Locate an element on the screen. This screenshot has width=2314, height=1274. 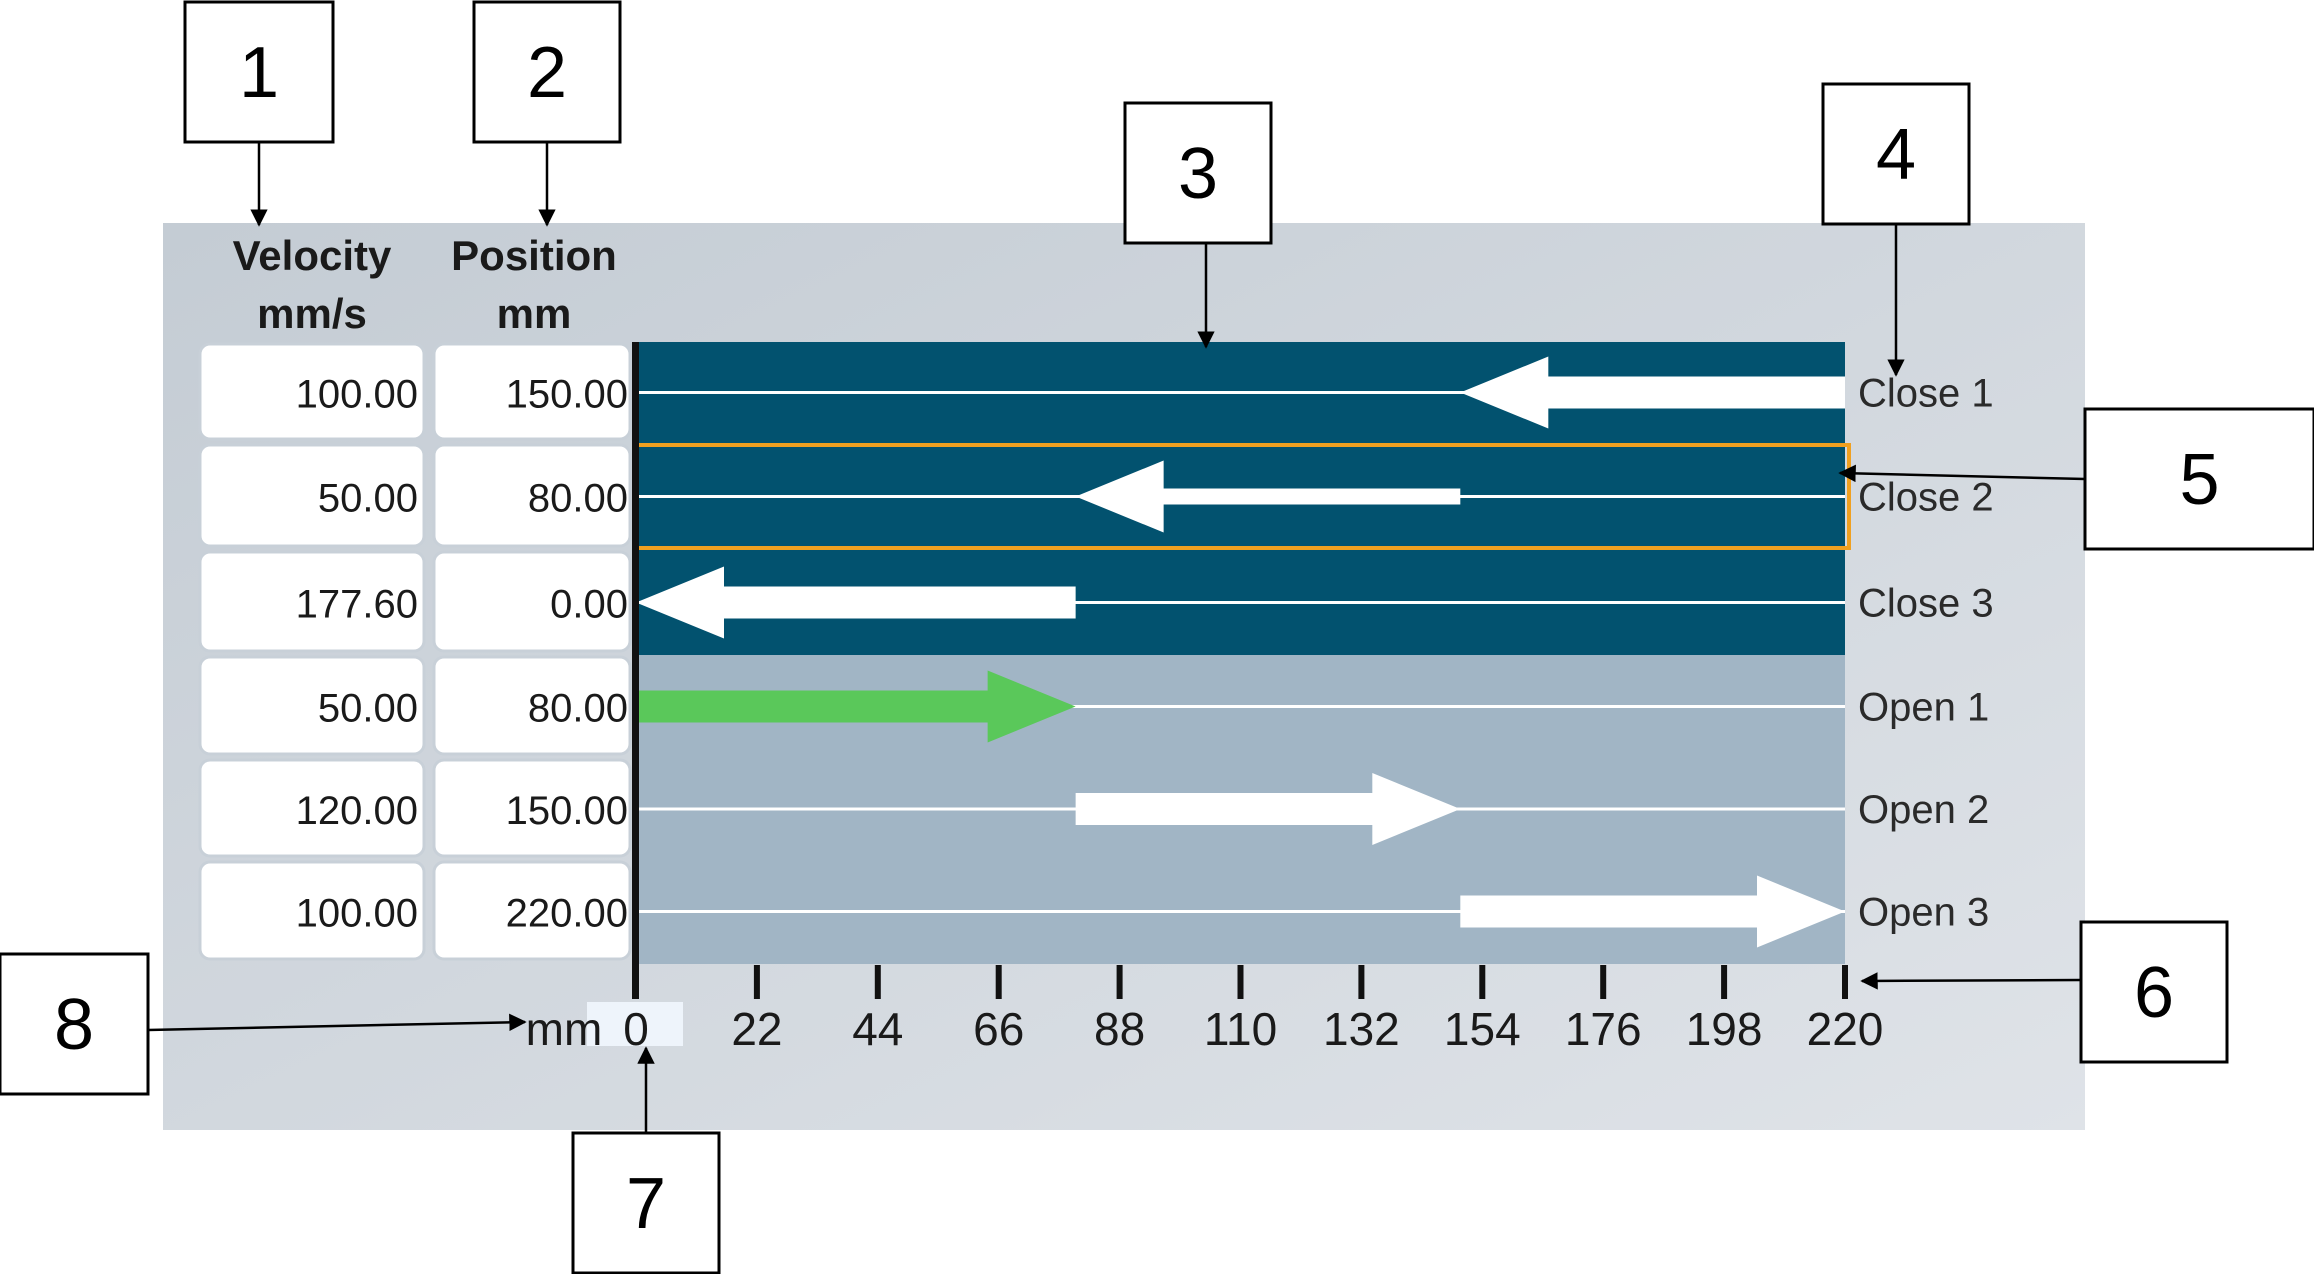
callout-number: 6 is located at coordinates (2154, 993).